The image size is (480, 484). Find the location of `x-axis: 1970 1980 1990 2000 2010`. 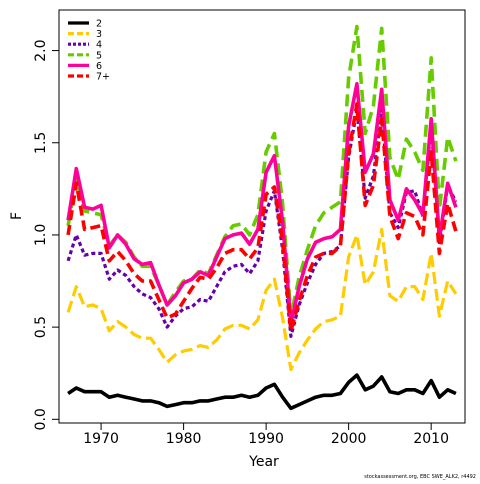

x-axis: 1970 1980 1990 2000 2010 is located at coordinates (266, 434).